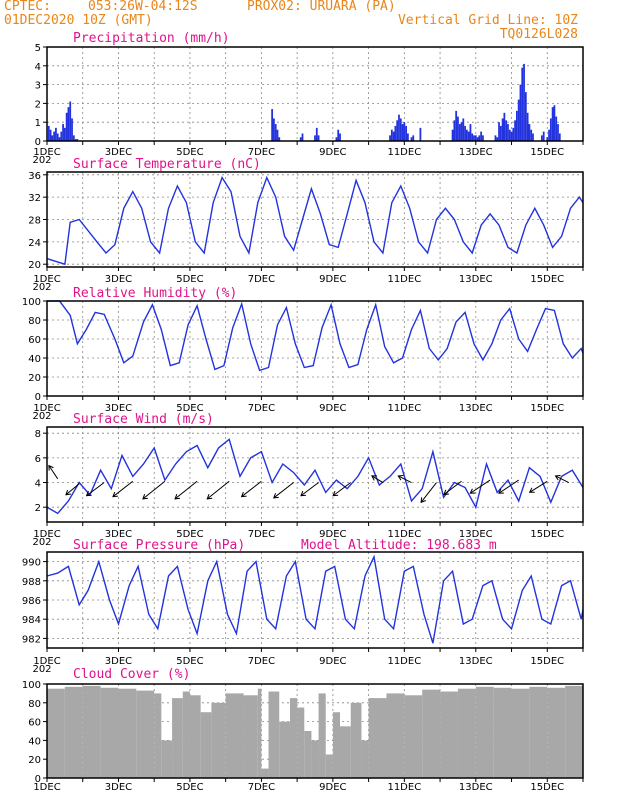 This screenshot has width=618, height=800. Describe the element at coordinates (404, 534) in the screenshot. I see `wind-xtick-label: 11DEC` at that location.